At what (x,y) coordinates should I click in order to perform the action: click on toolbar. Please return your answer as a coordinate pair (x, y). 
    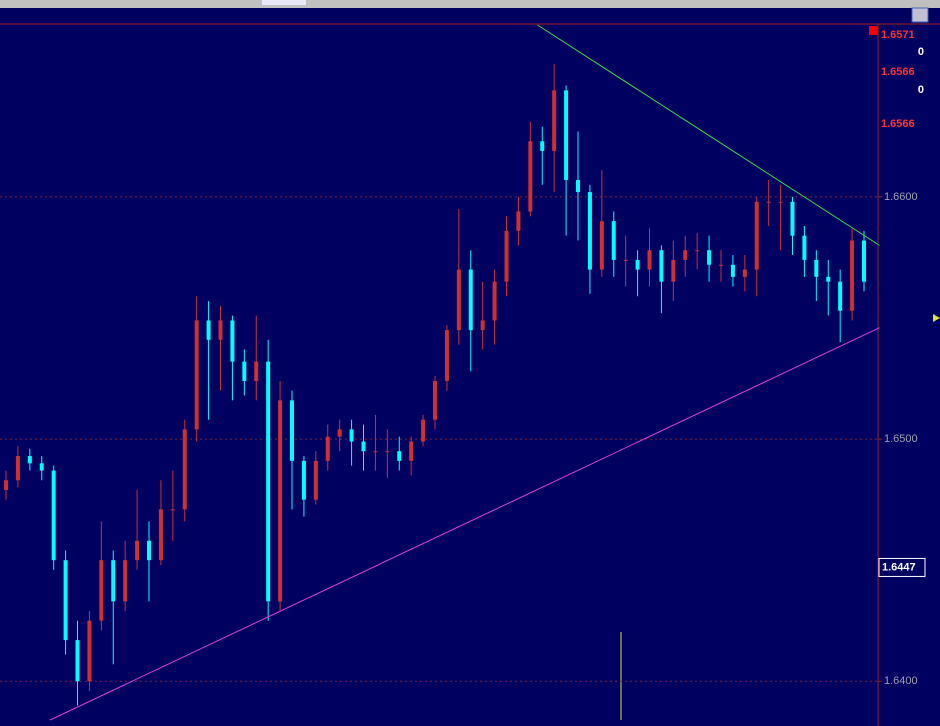
    Looking at the image, I should click on (470, 4).